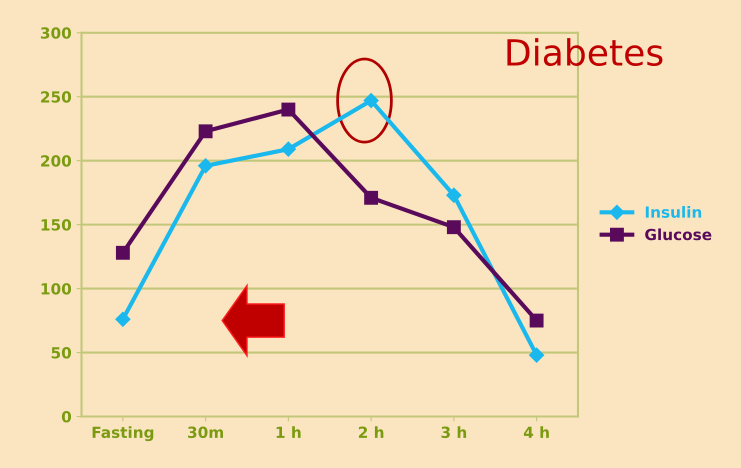  Describe the element at coordinates (57, 225) in the screenshot. I see `y-tick-label: 150` at that location.